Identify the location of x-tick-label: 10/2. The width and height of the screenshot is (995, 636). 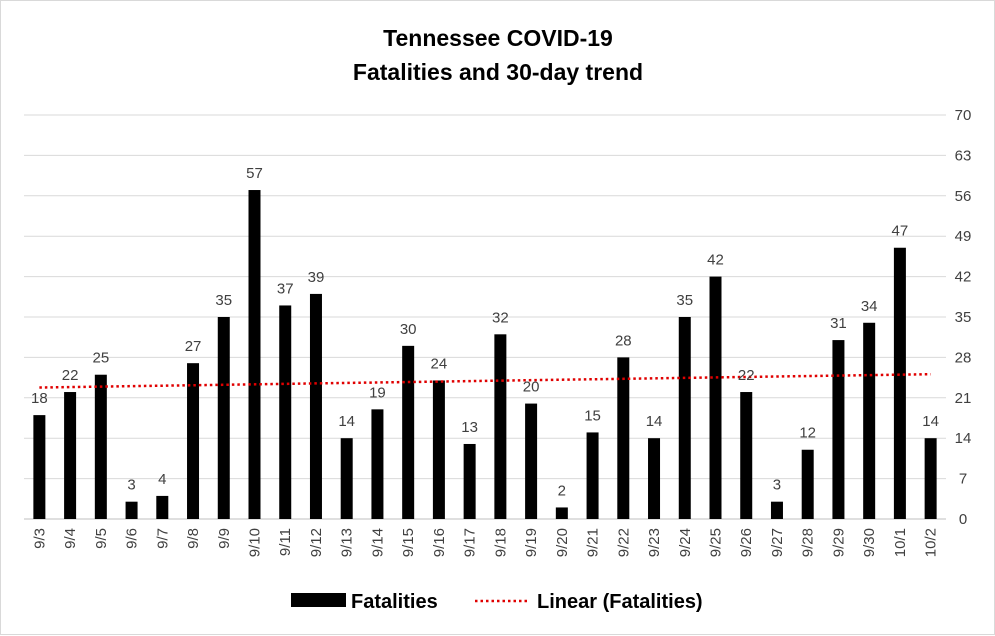
(931, 542).